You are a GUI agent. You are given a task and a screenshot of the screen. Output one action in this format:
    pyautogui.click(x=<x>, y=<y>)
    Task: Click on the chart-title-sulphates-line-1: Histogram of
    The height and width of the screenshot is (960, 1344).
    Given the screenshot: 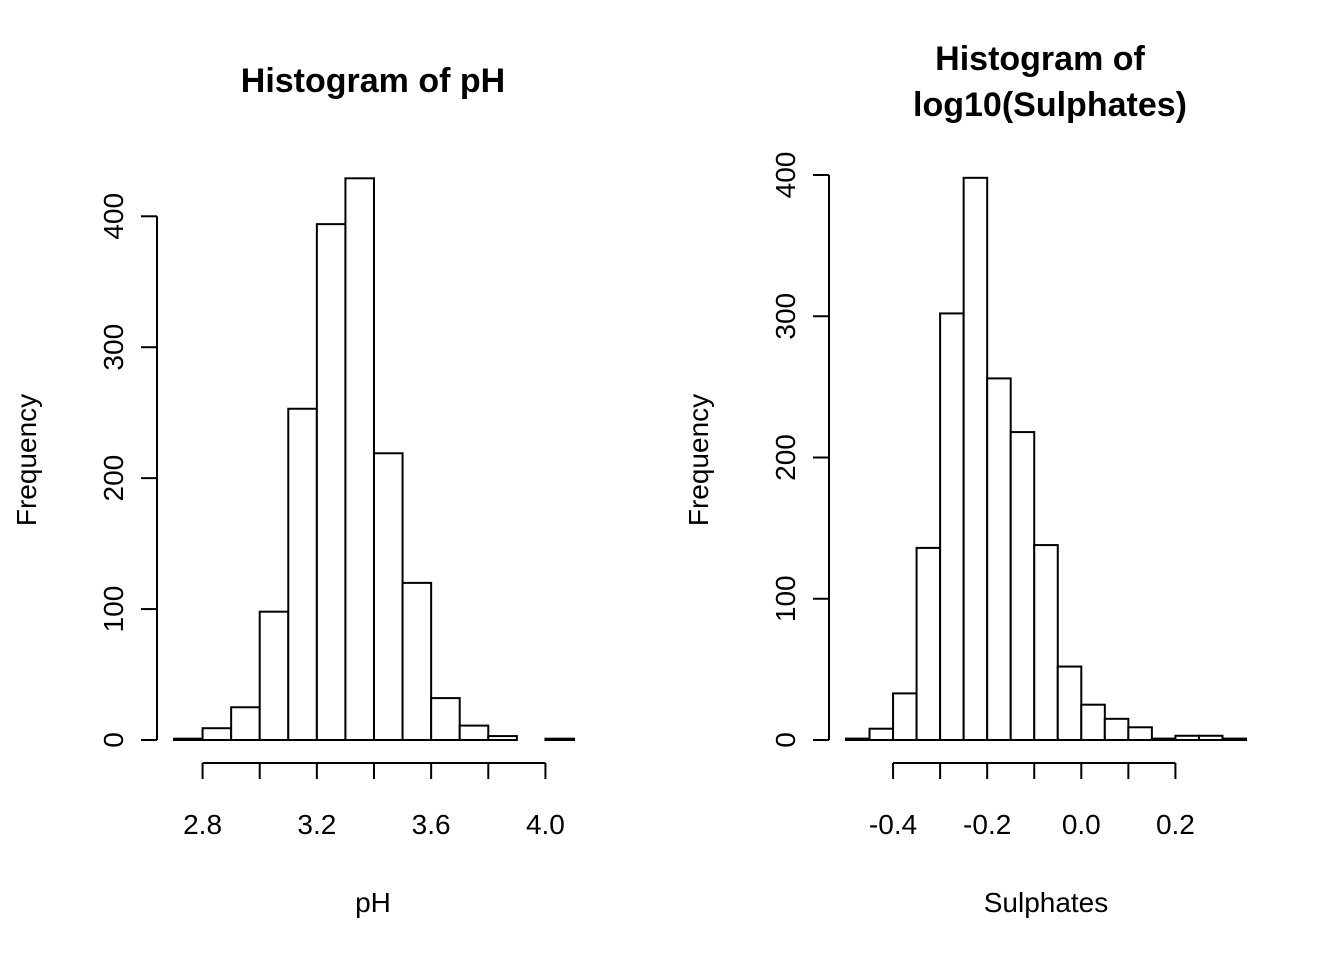 What is the action you would take?
    pyautogui.click(x=1040, y=59)
    